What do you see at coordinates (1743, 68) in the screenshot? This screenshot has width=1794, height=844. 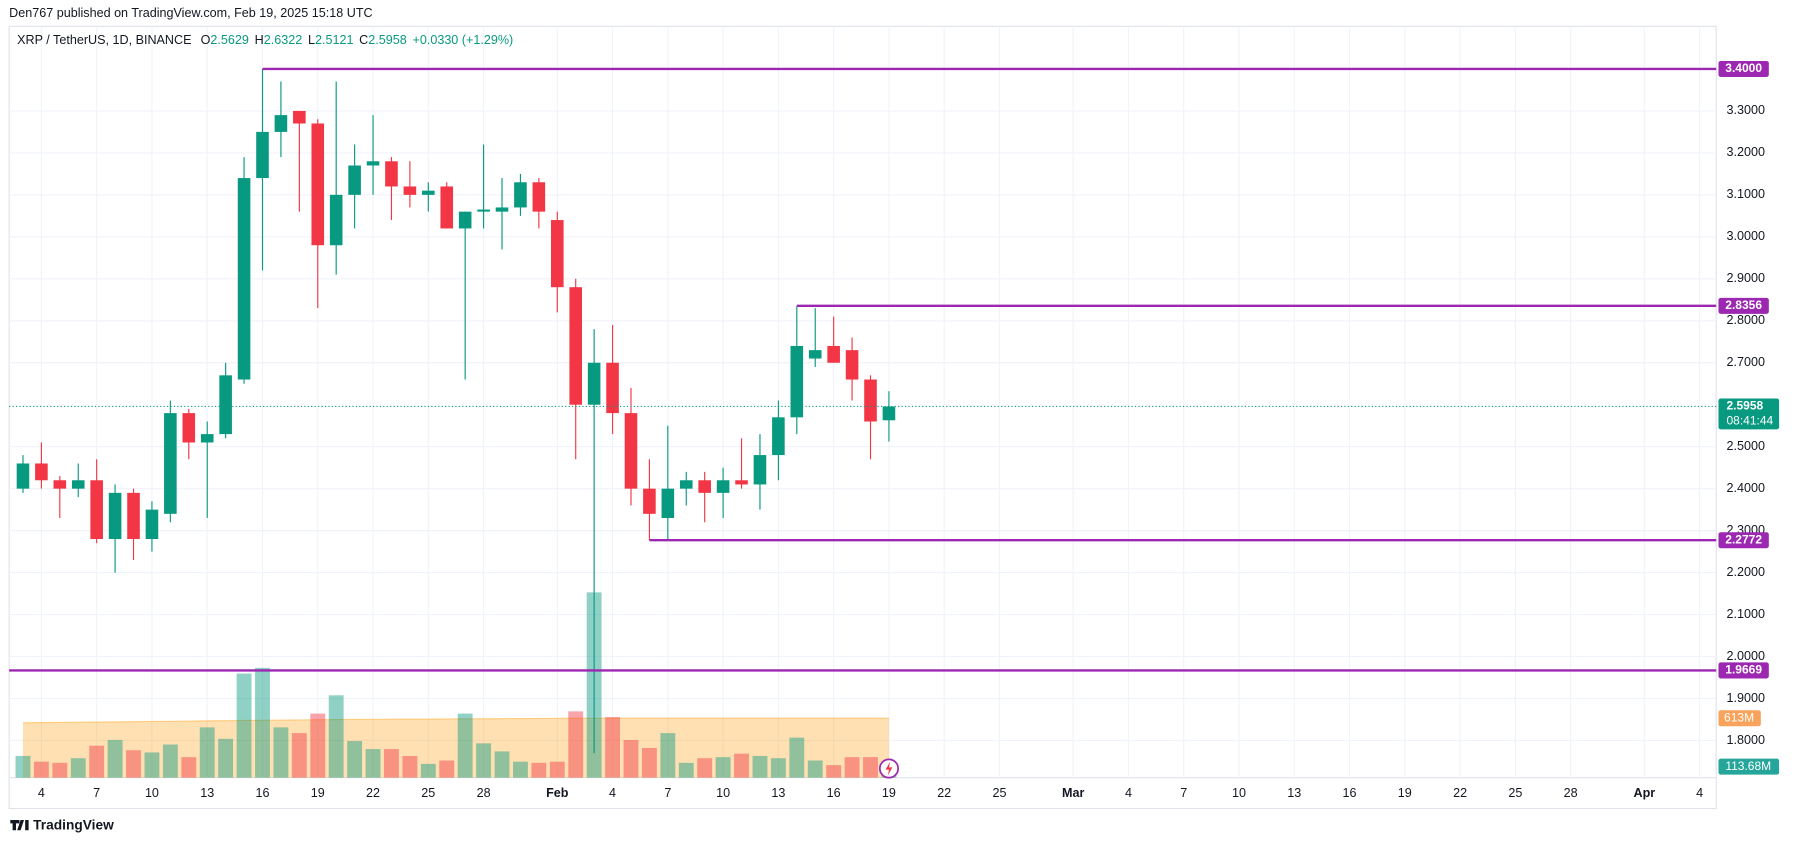 I see `level-label-box` at bounding box center [1743, 68].